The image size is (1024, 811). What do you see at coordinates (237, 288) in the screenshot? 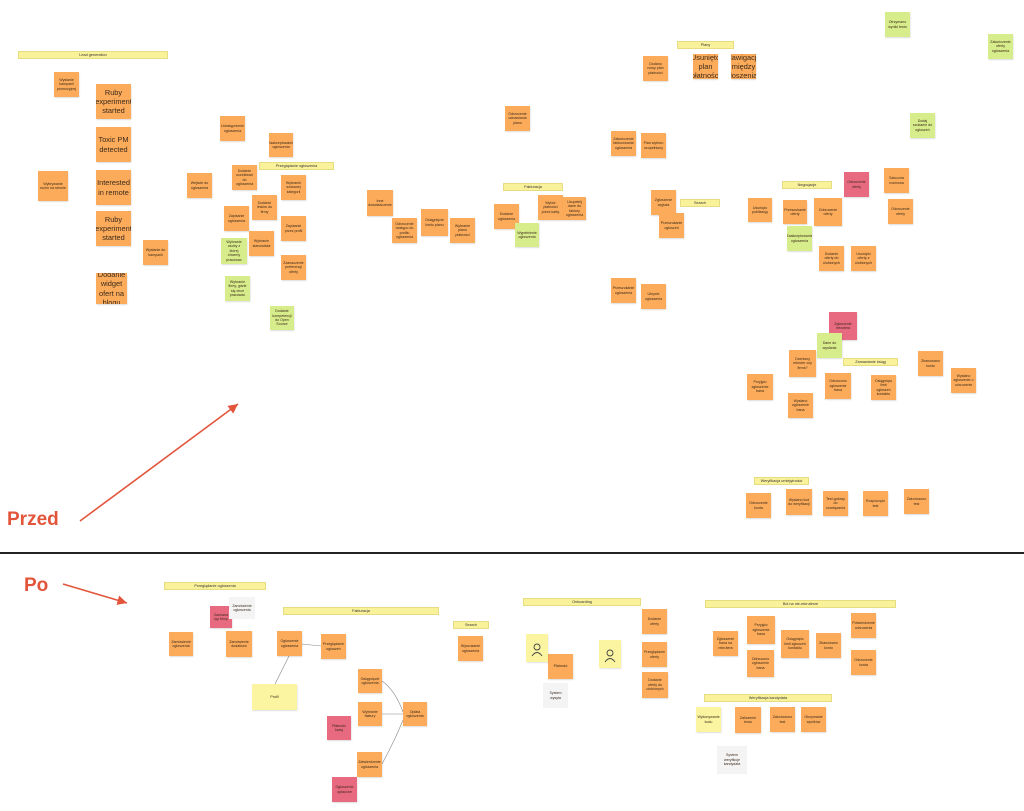
I see `sticky-note: Wybranie firmy, gdzie się chce pracować` at bounding box center [237, 288].